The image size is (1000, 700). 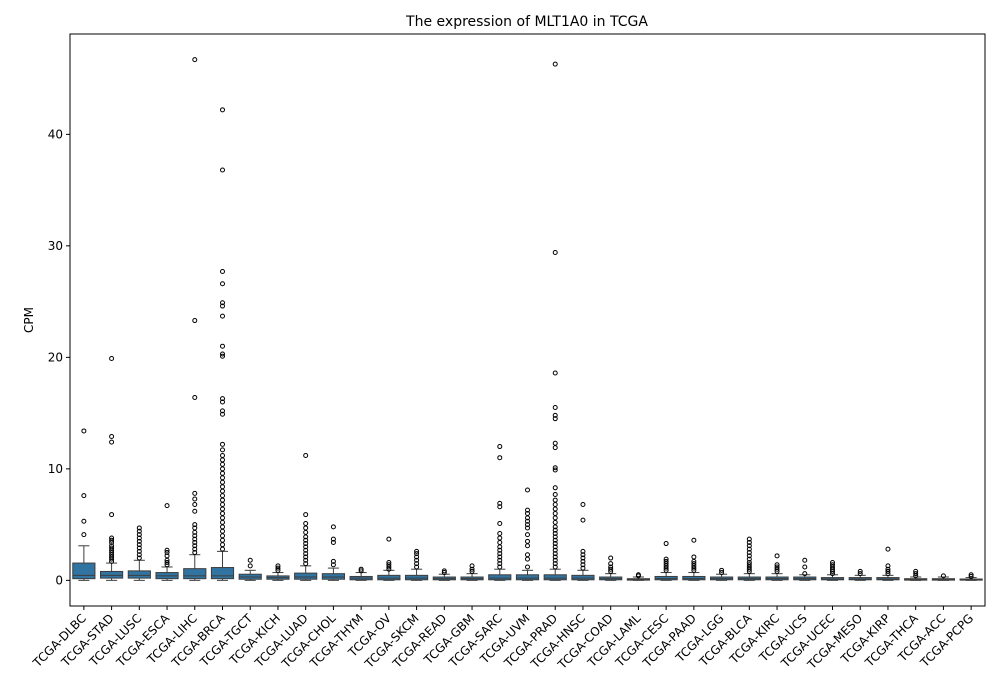 I want to click on box-tcga-kich, so click(x=278, y=572).